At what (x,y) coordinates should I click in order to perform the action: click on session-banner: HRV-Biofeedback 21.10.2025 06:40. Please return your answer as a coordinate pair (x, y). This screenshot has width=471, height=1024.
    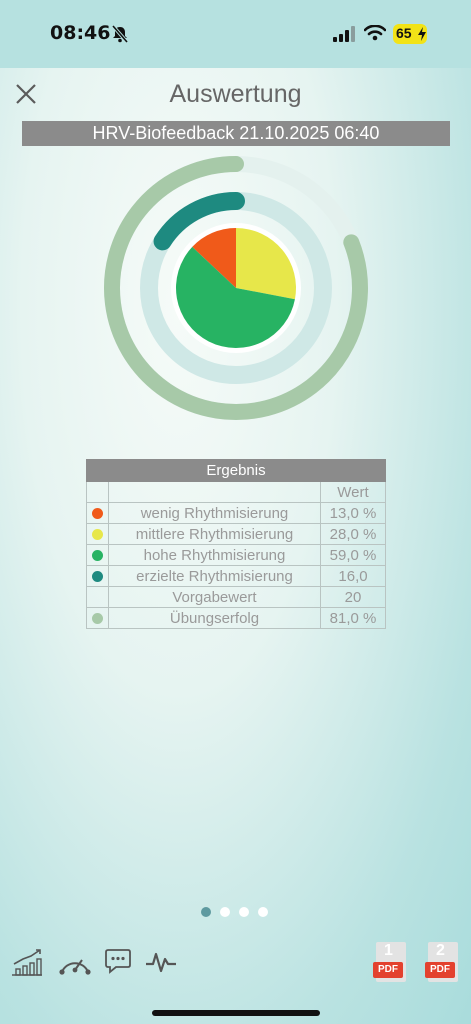
    Looking at the image, I should click on (236, 133).